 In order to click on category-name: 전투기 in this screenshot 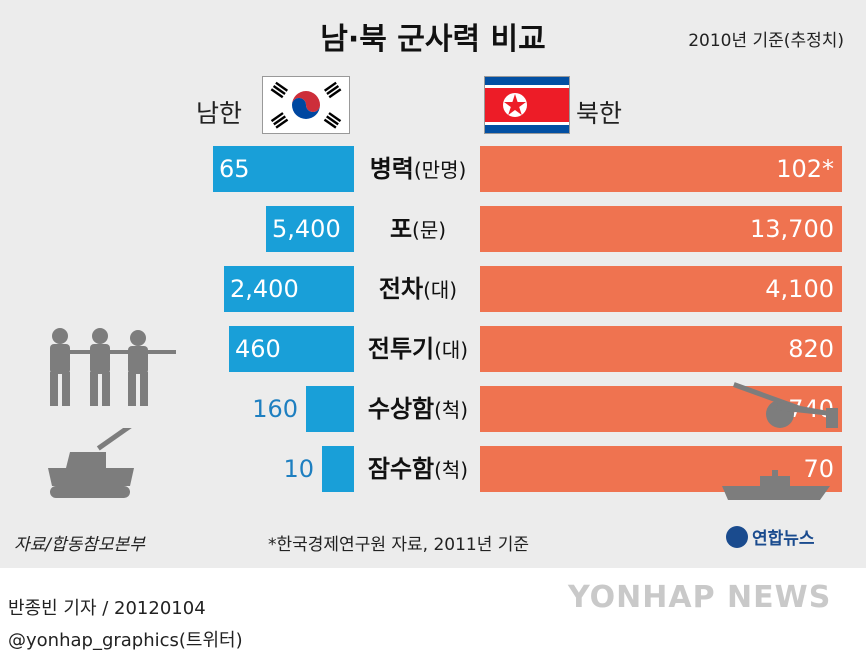, I will do `click(401, 349)`.